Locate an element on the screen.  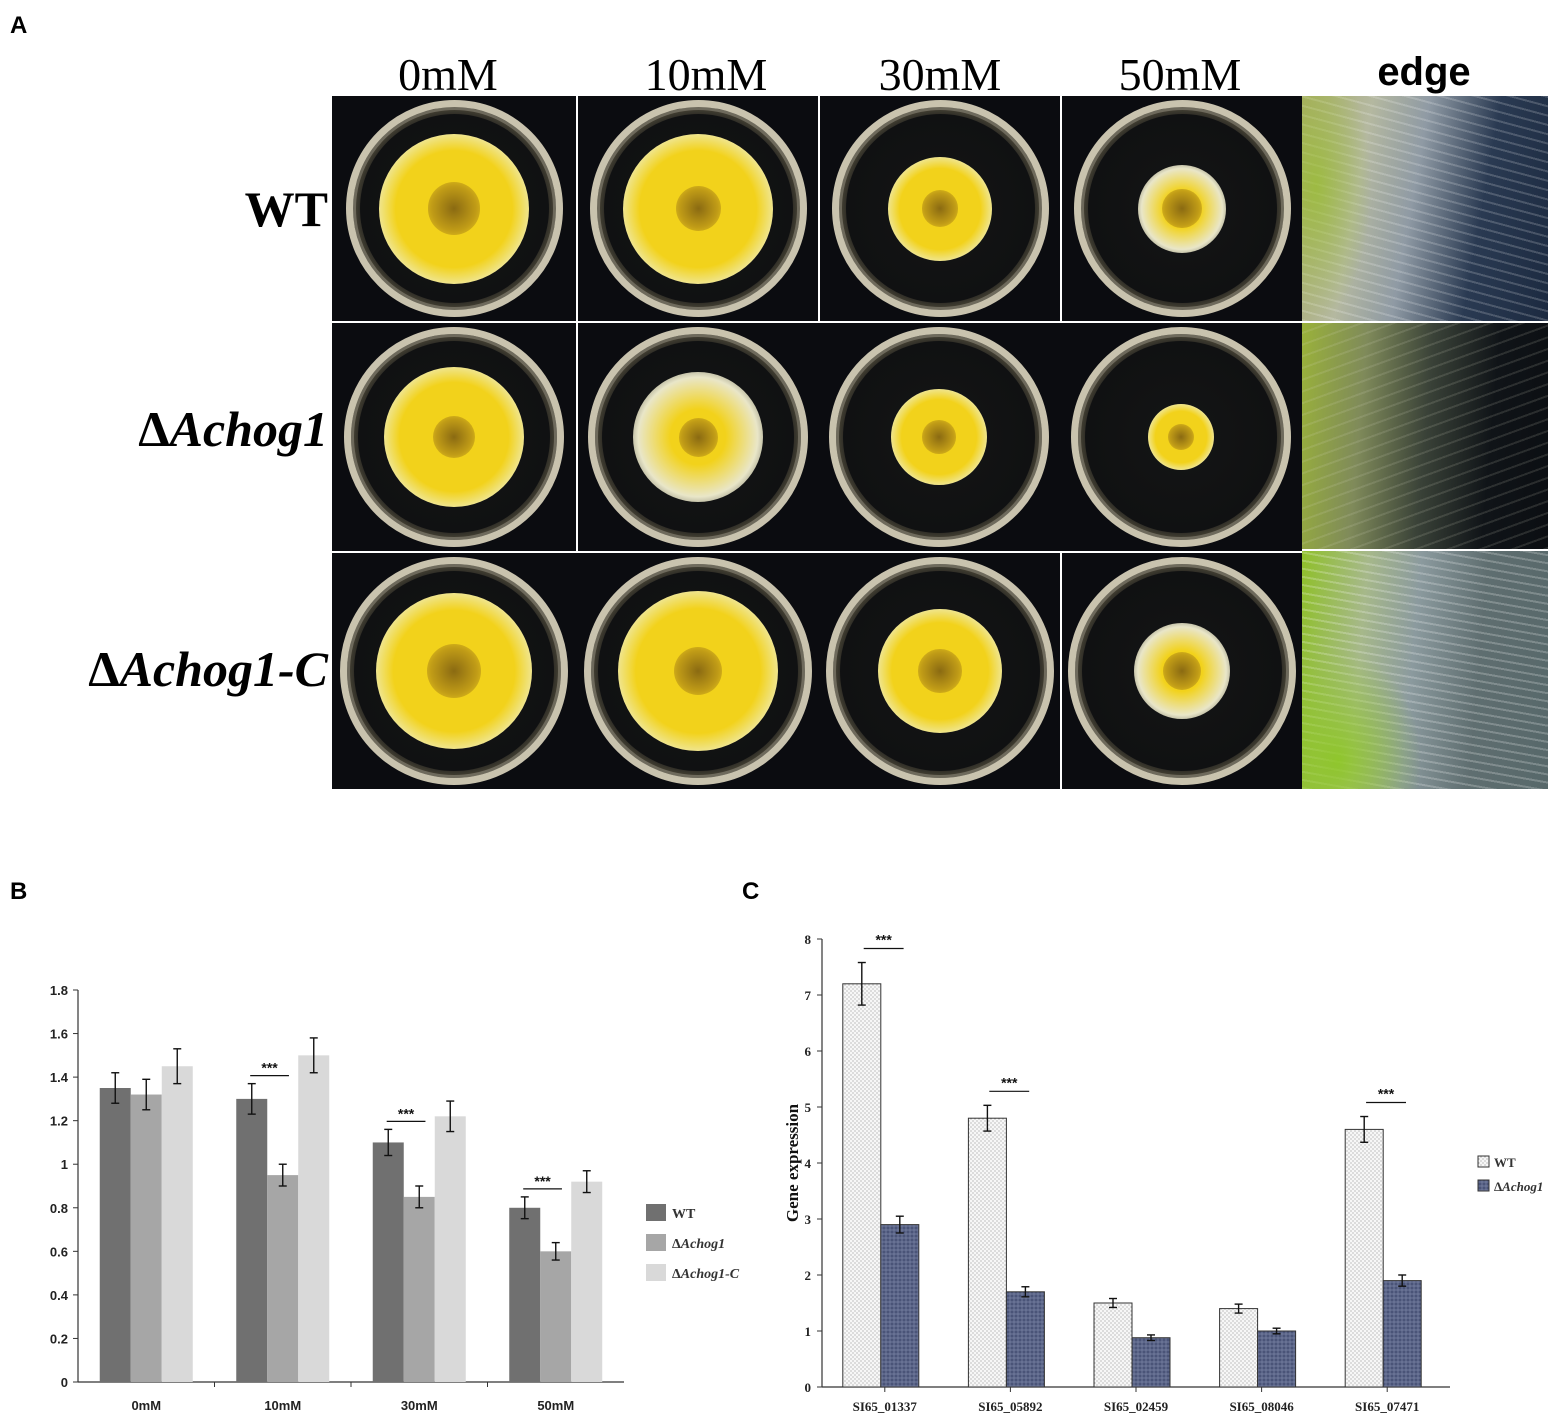
edge-photo-achog1 is located at coordinates (1425, 436).